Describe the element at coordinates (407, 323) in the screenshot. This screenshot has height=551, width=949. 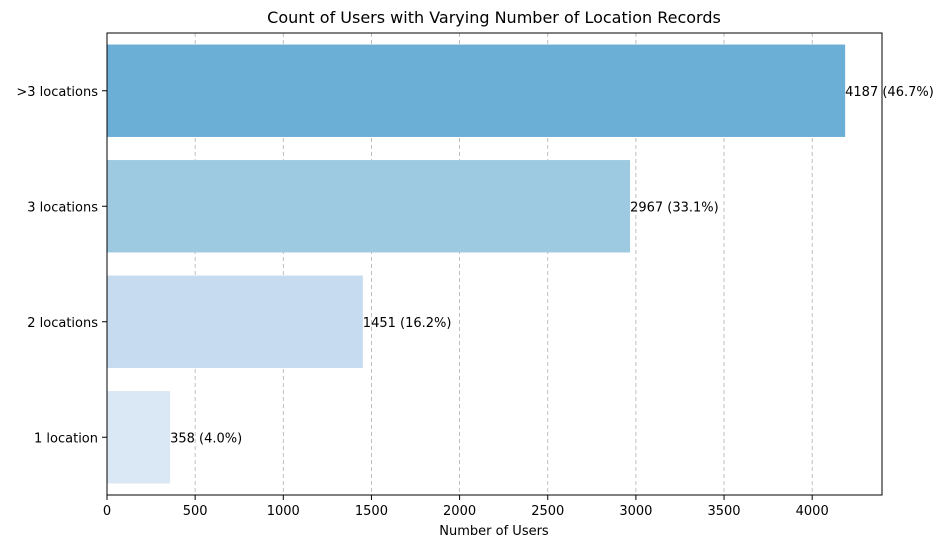
I see `bar-value-label: 1451 (16.2%)` at that location.